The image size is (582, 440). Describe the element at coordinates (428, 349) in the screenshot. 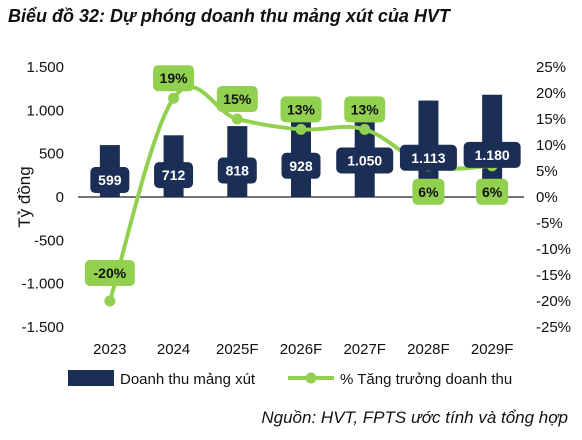

I see `x-tick-label: 2028F` at that location.